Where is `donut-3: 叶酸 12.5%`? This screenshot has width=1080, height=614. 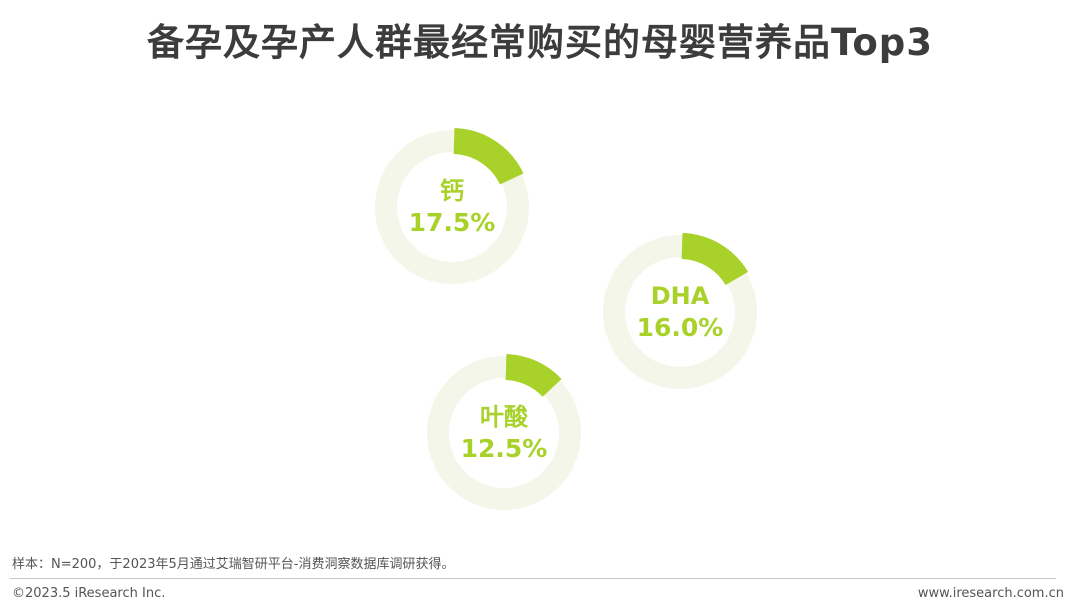
donut-3: 叶酸 12.5% is located at coordinates (504, 433).